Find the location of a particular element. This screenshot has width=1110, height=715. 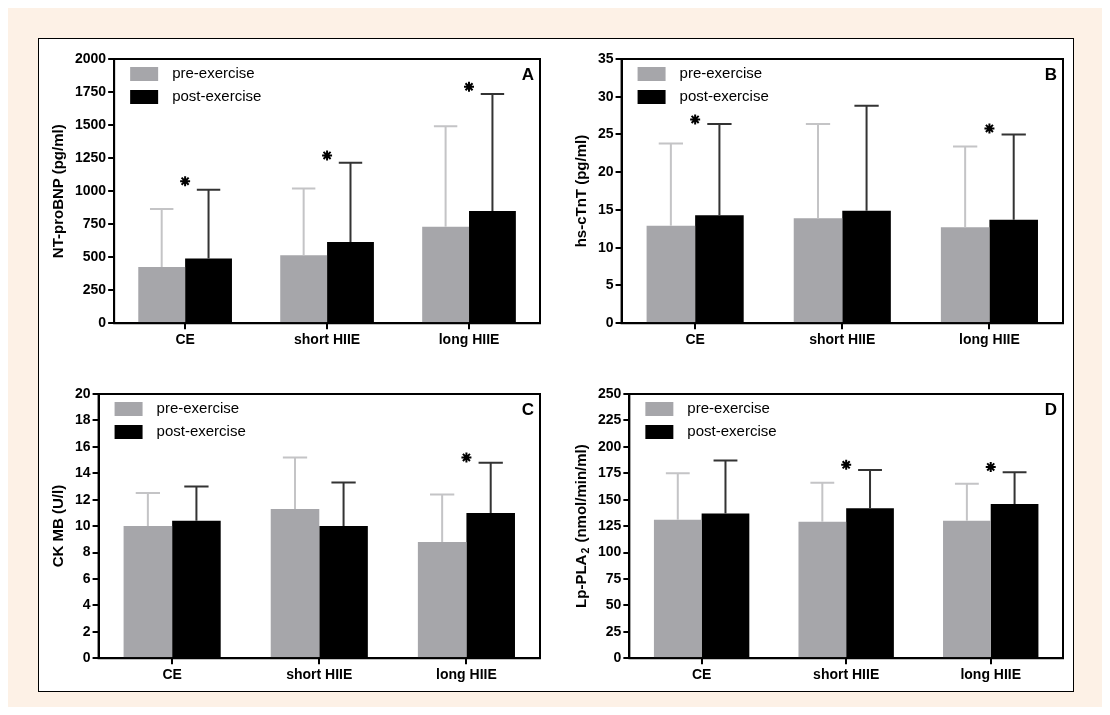

y-tick-label: 4 is located at coordinates (86, 604).